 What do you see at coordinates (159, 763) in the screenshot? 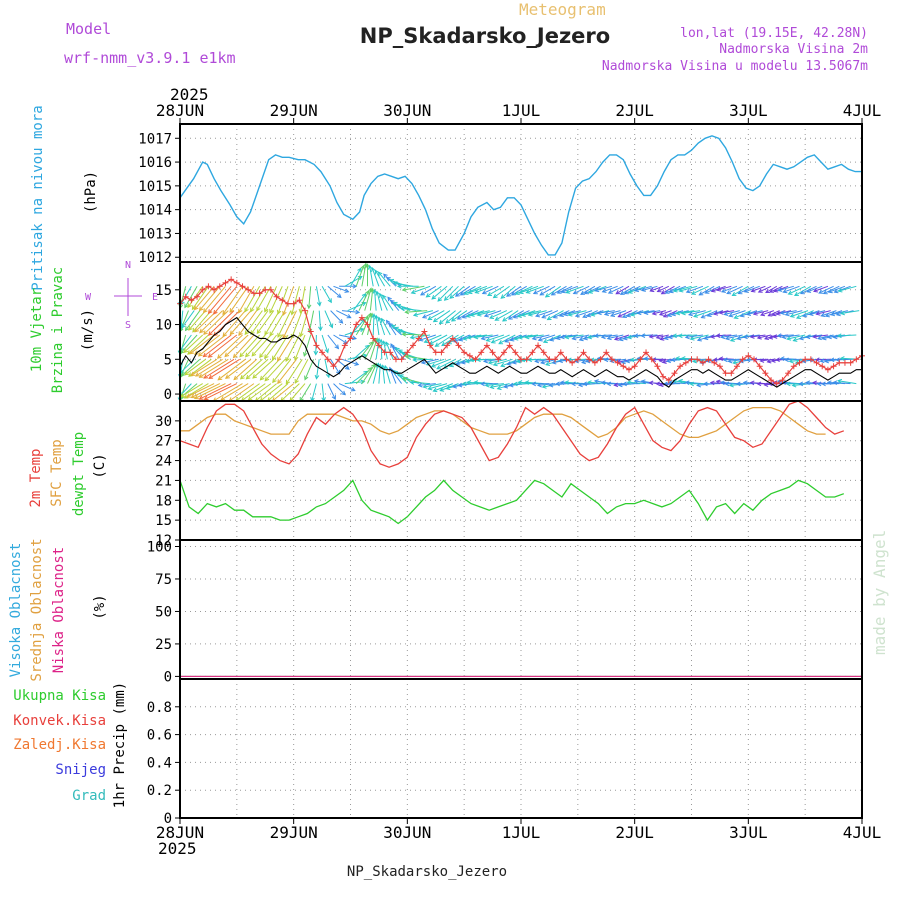
I see `y-tick-label: 0.4` at bounding box center [159, 763].